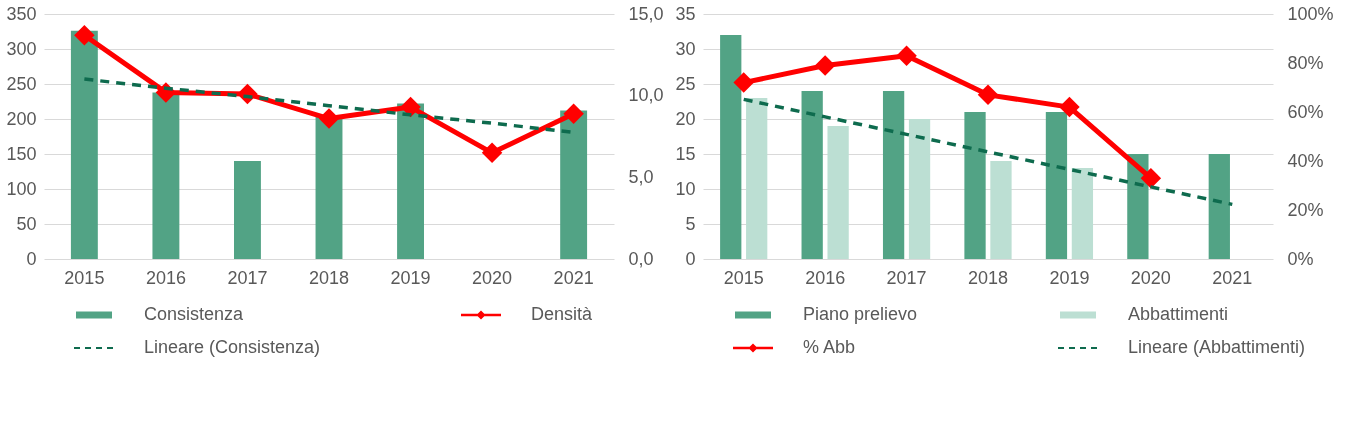 This screenshot has width=1368, height=421. What do you see at coordinates (685, 13) in the screenshot?
I see `y-tick-label: 35` at bounding box center [685, 13].